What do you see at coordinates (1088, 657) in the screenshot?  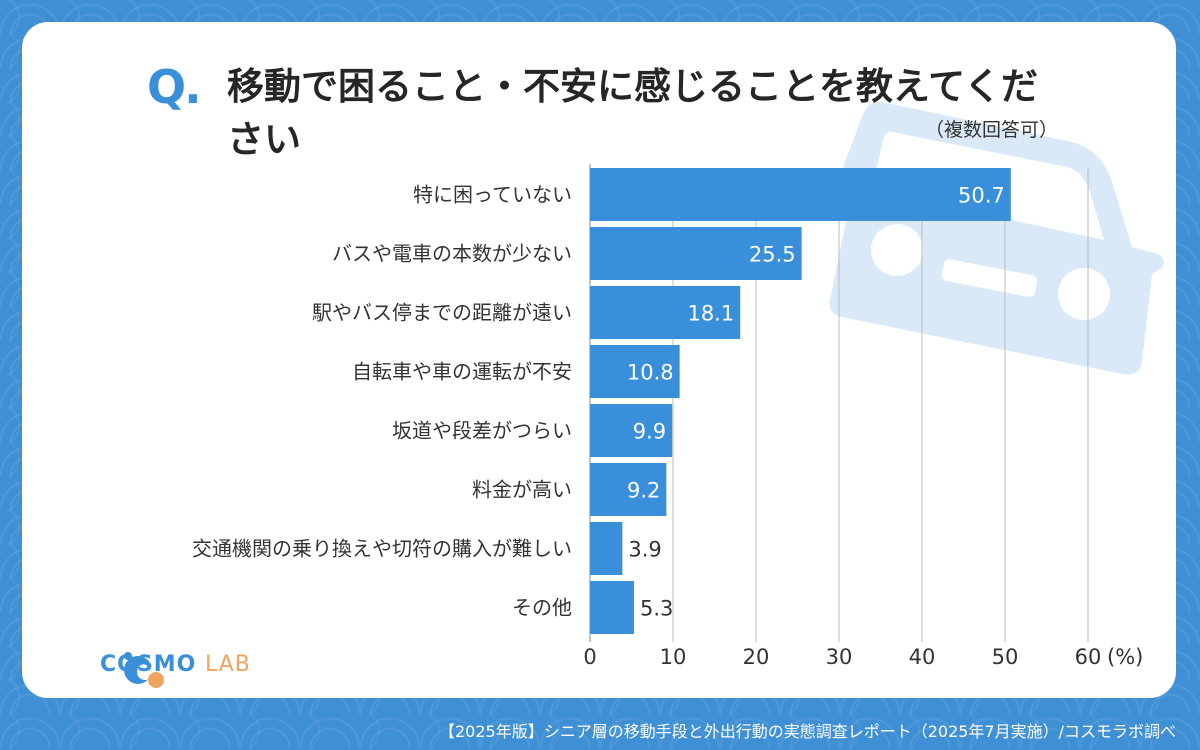 I see `x-tick-label: 60` at bounding box center [1088, 657].